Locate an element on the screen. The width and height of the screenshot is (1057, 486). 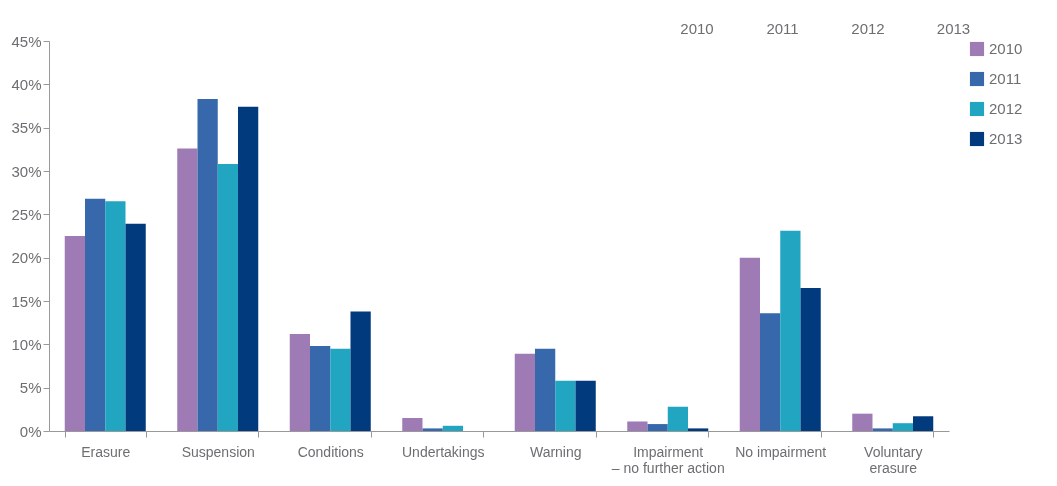
x-tick-label: Warning is located at coordinates (555, 451).